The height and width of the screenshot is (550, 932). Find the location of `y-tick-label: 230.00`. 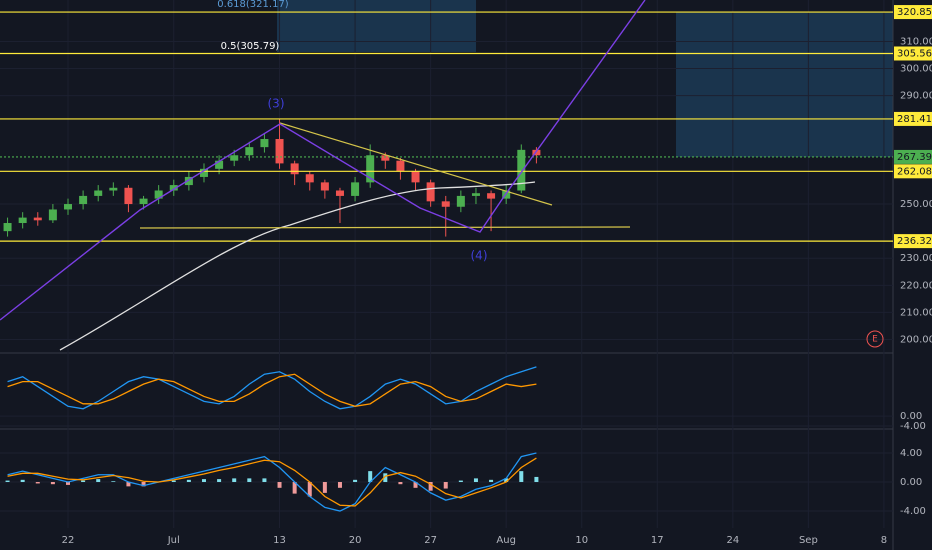

y-tick-label: 230.00 is located at coordinates (916, 258).